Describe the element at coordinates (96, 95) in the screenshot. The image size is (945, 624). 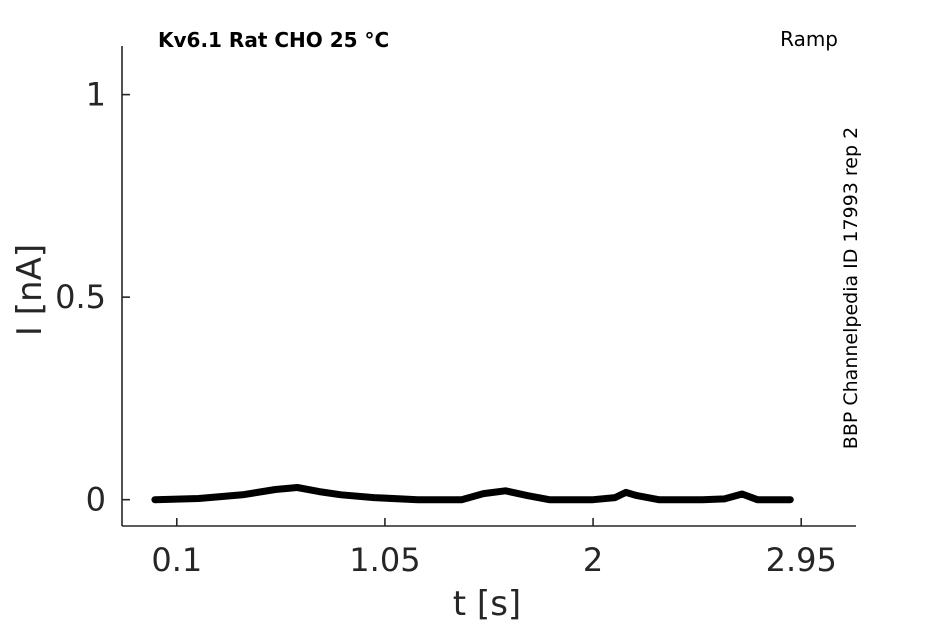
I see `y-tick-label: 1` at that location.